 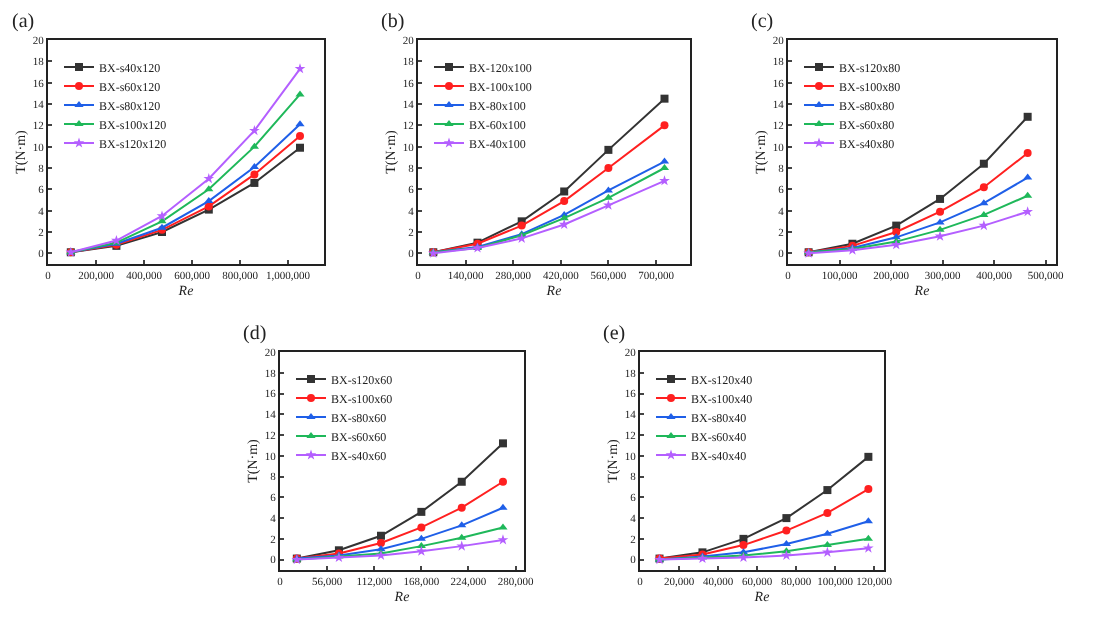 I want to click on chart-title: (b), so click(x=392, y=22).